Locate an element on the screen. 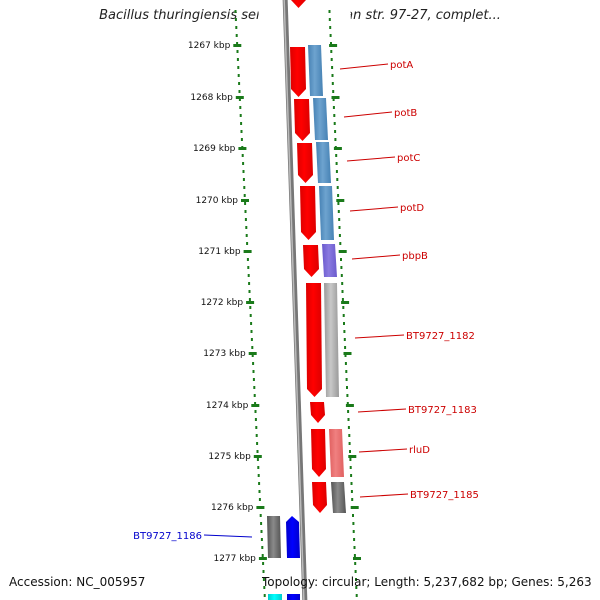 Image resolution: width=600 pixels, height=600 pixels. scale-label: 1272 kbp is located at coordinates (222, 303).